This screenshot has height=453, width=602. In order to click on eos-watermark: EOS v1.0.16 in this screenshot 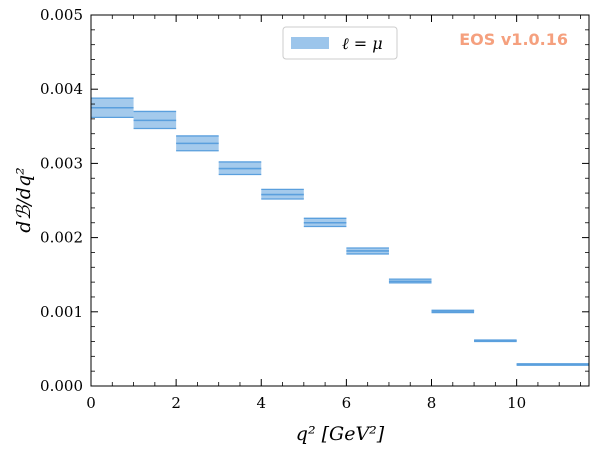, I will do `click(513, 39)`.